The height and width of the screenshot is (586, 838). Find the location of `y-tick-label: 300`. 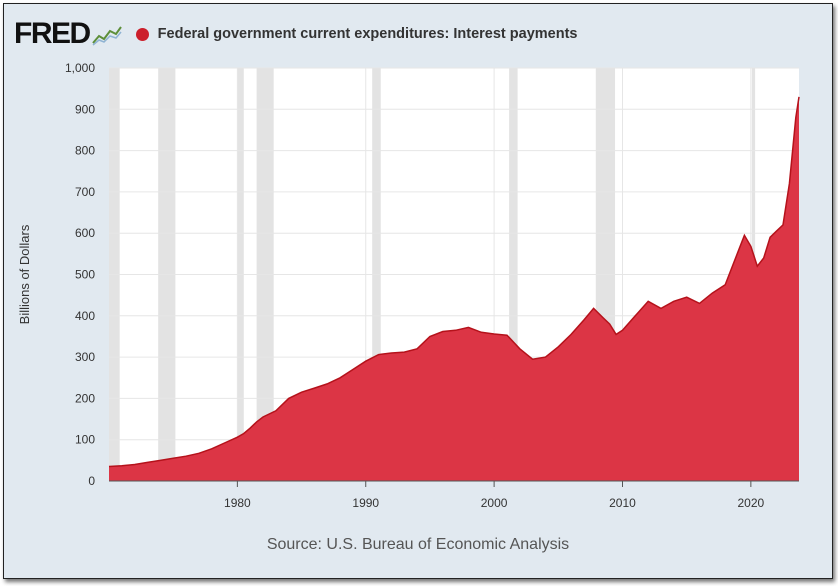

y-tick-label: 300 is located at coordinates (85, 357).